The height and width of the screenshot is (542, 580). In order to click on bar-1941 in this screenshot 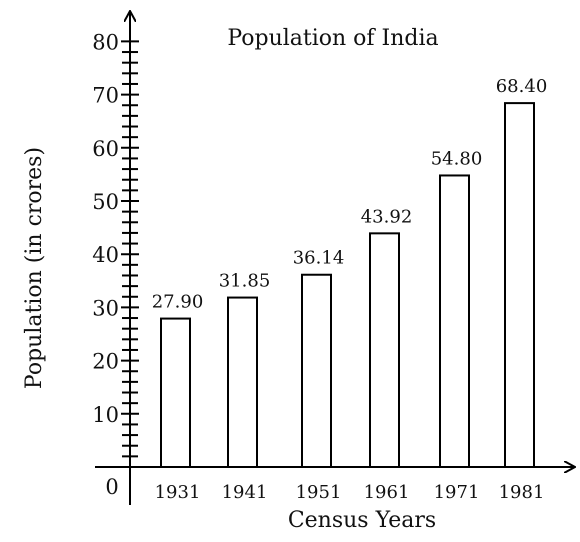, I will do `click(242, 382)`.